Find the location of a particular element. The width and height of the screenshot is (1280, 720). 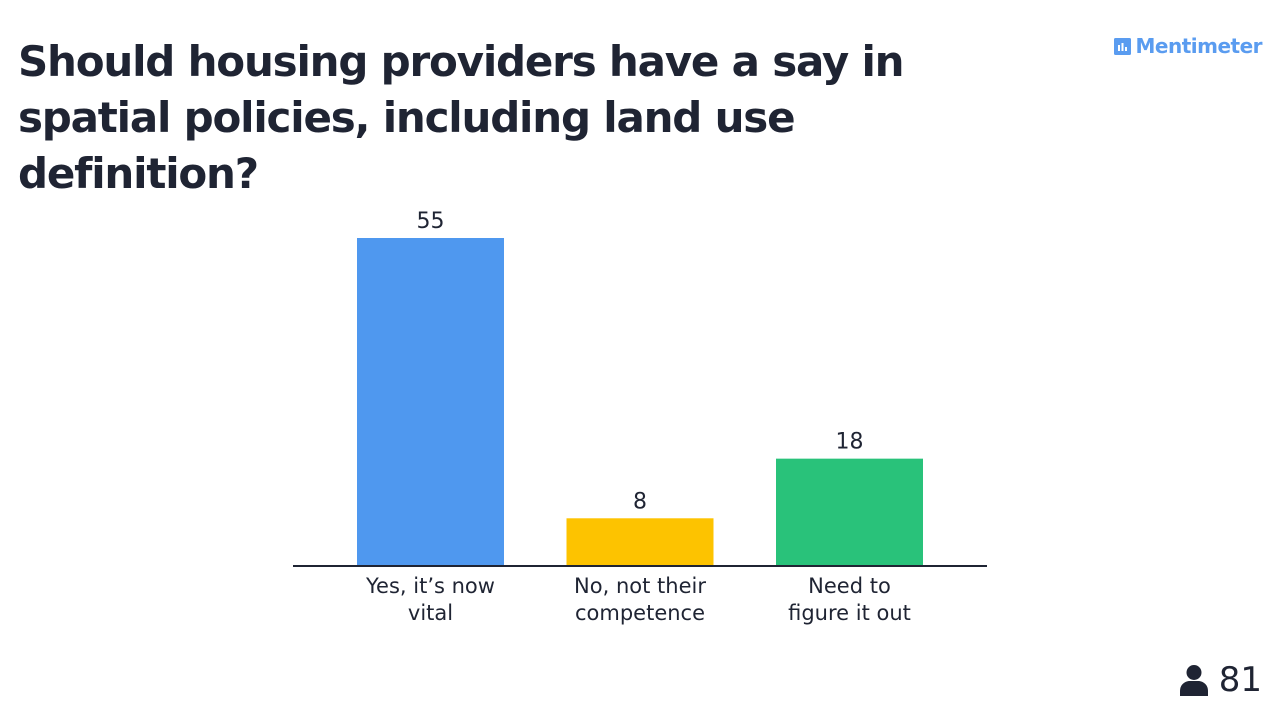

user-icon is located at coordinates (1193, 680).